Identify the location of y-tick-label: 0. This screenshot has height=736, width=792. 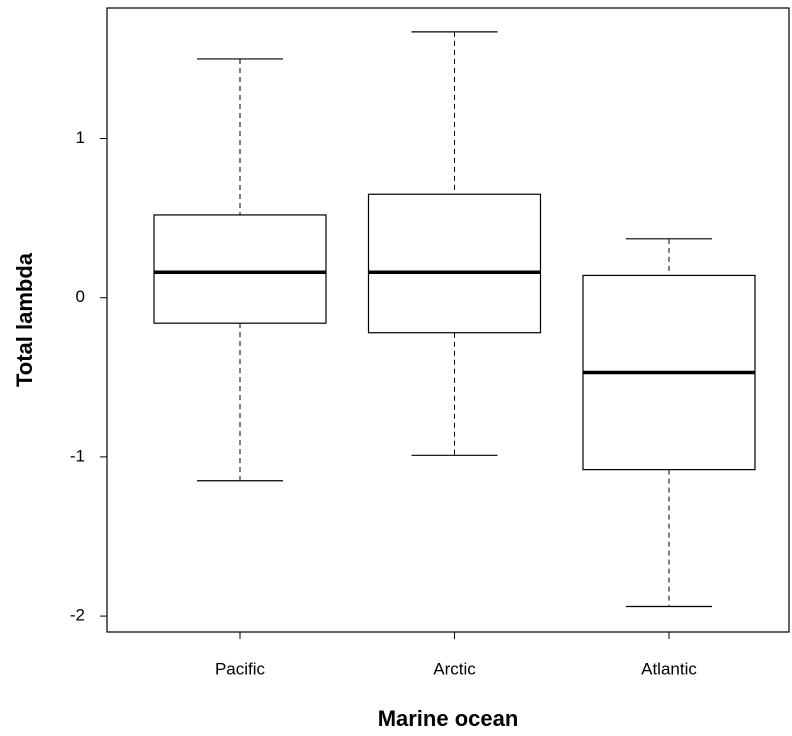
(80, 296).